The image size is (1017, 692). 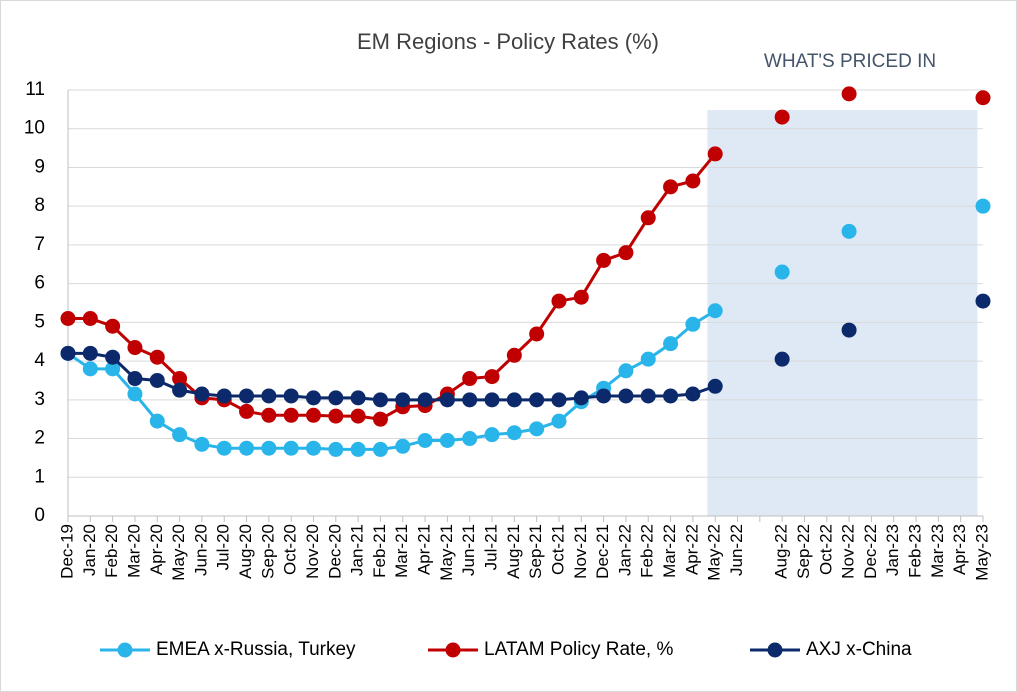 What do you see at coordinates (223, 547) in the screenshot?
I see `x-tick-label: Jul-20` at bounding box center [223, 547].